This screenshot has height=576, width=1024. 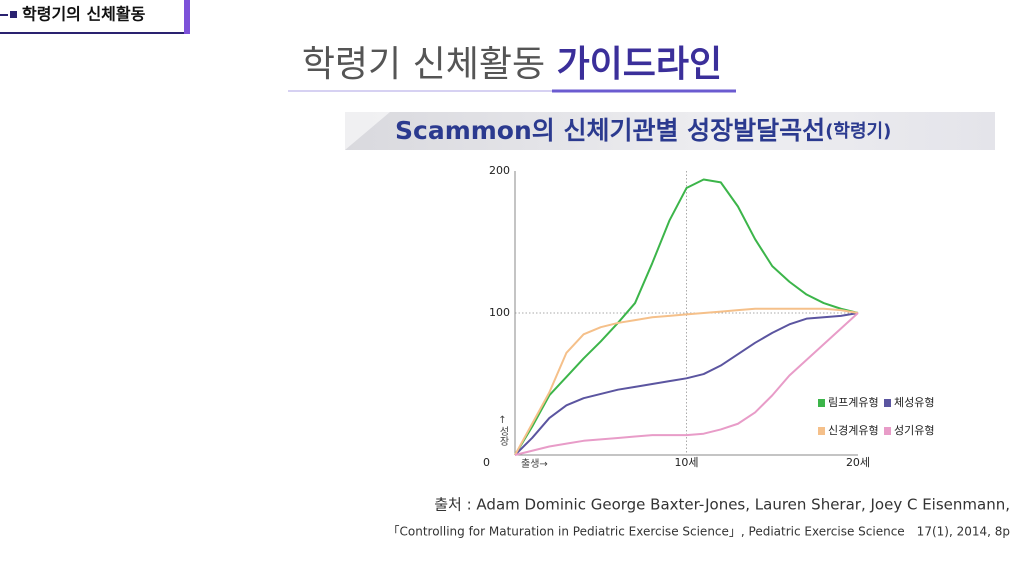 What do you see at coordinates (686, 462) in the screenshot?
I see `x-tick-label: 10세` at bounding box center [686, 462].